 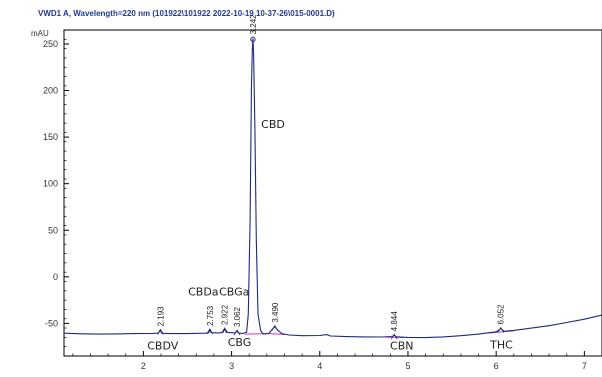 What do you see at coordinates (143, 366) in the screenshot?
I see `x-tick-label: 2` at bounding box center [143, 366].